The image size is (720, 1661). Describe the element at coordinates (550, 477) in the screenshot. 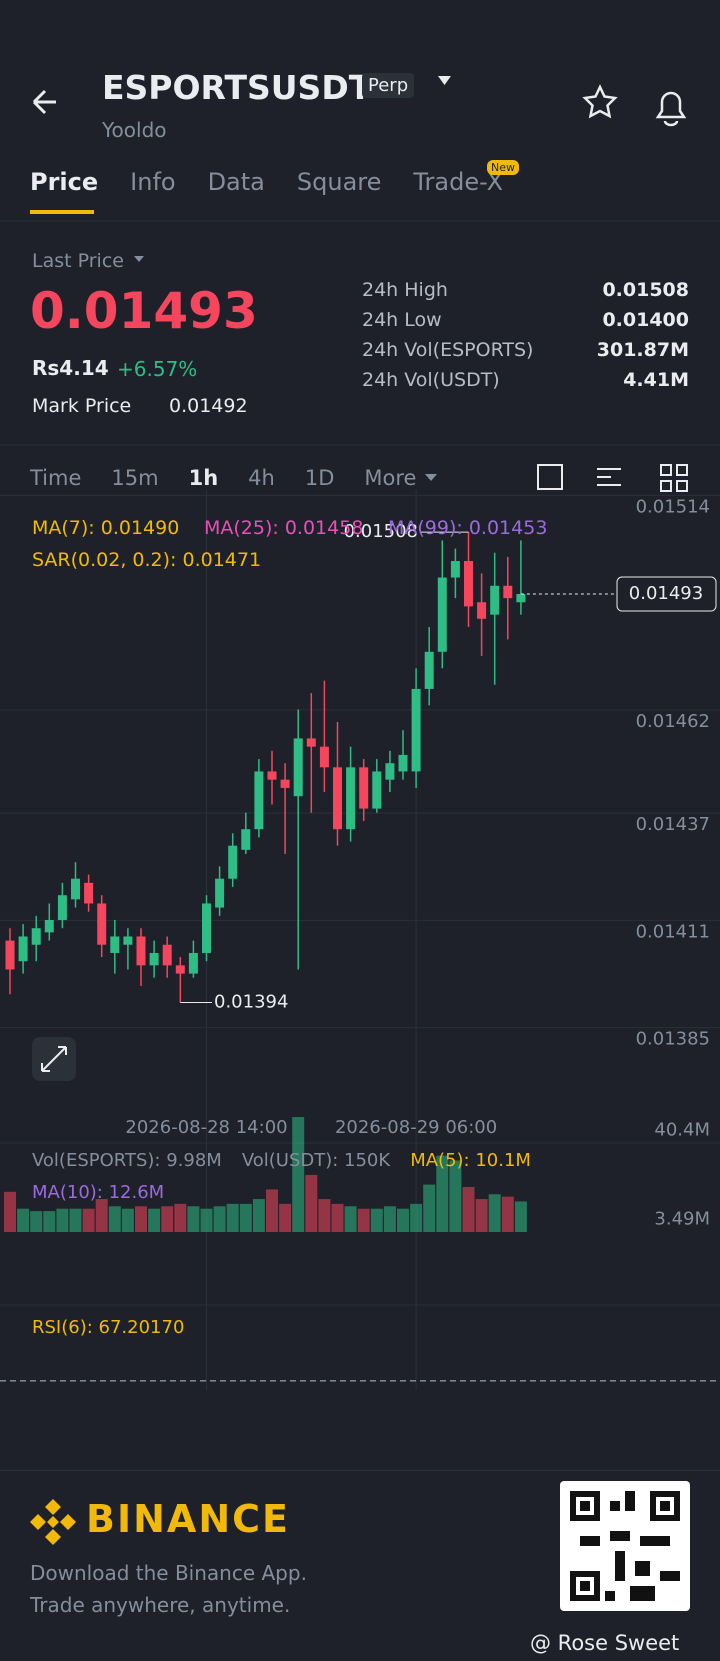

I see `tool-icon` at that location.